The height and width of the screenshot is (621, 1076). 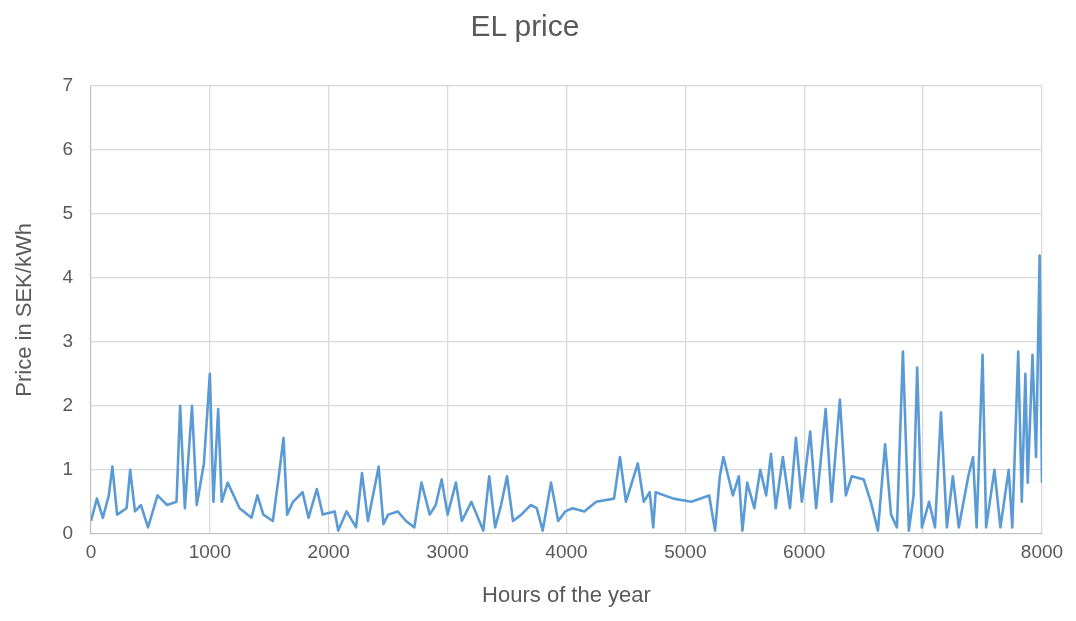 What do you see at coordinates (447, 552) in the screenshot?
I see `x-tick-label: 3000` at bounding box center [447, 552].